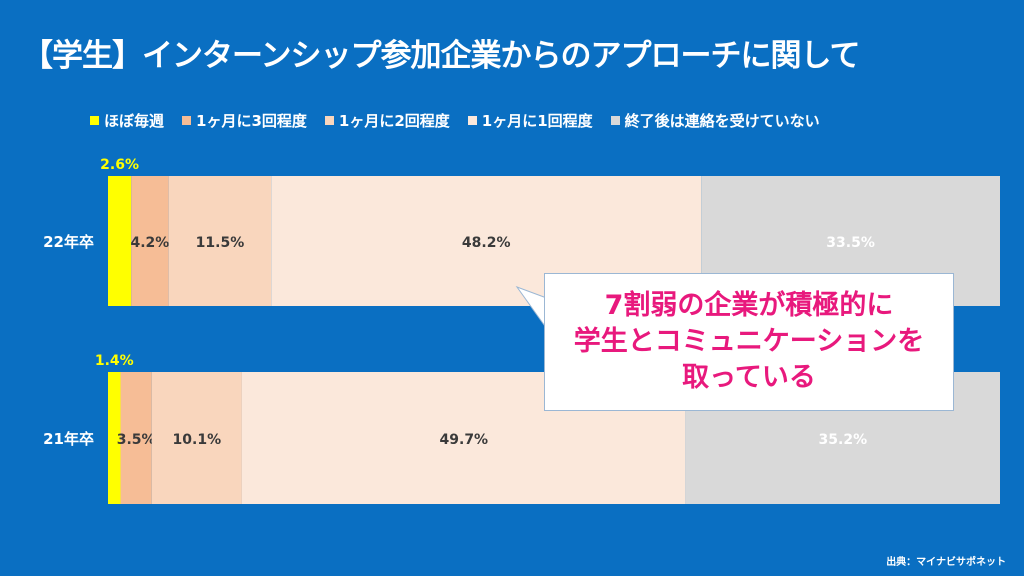 The width and height of the screenshot is (1024, 576). I want to click on callout-box: 7割弱の企業が積極的に 学生とコミュニケーションを 取っている, so click(749, 342).